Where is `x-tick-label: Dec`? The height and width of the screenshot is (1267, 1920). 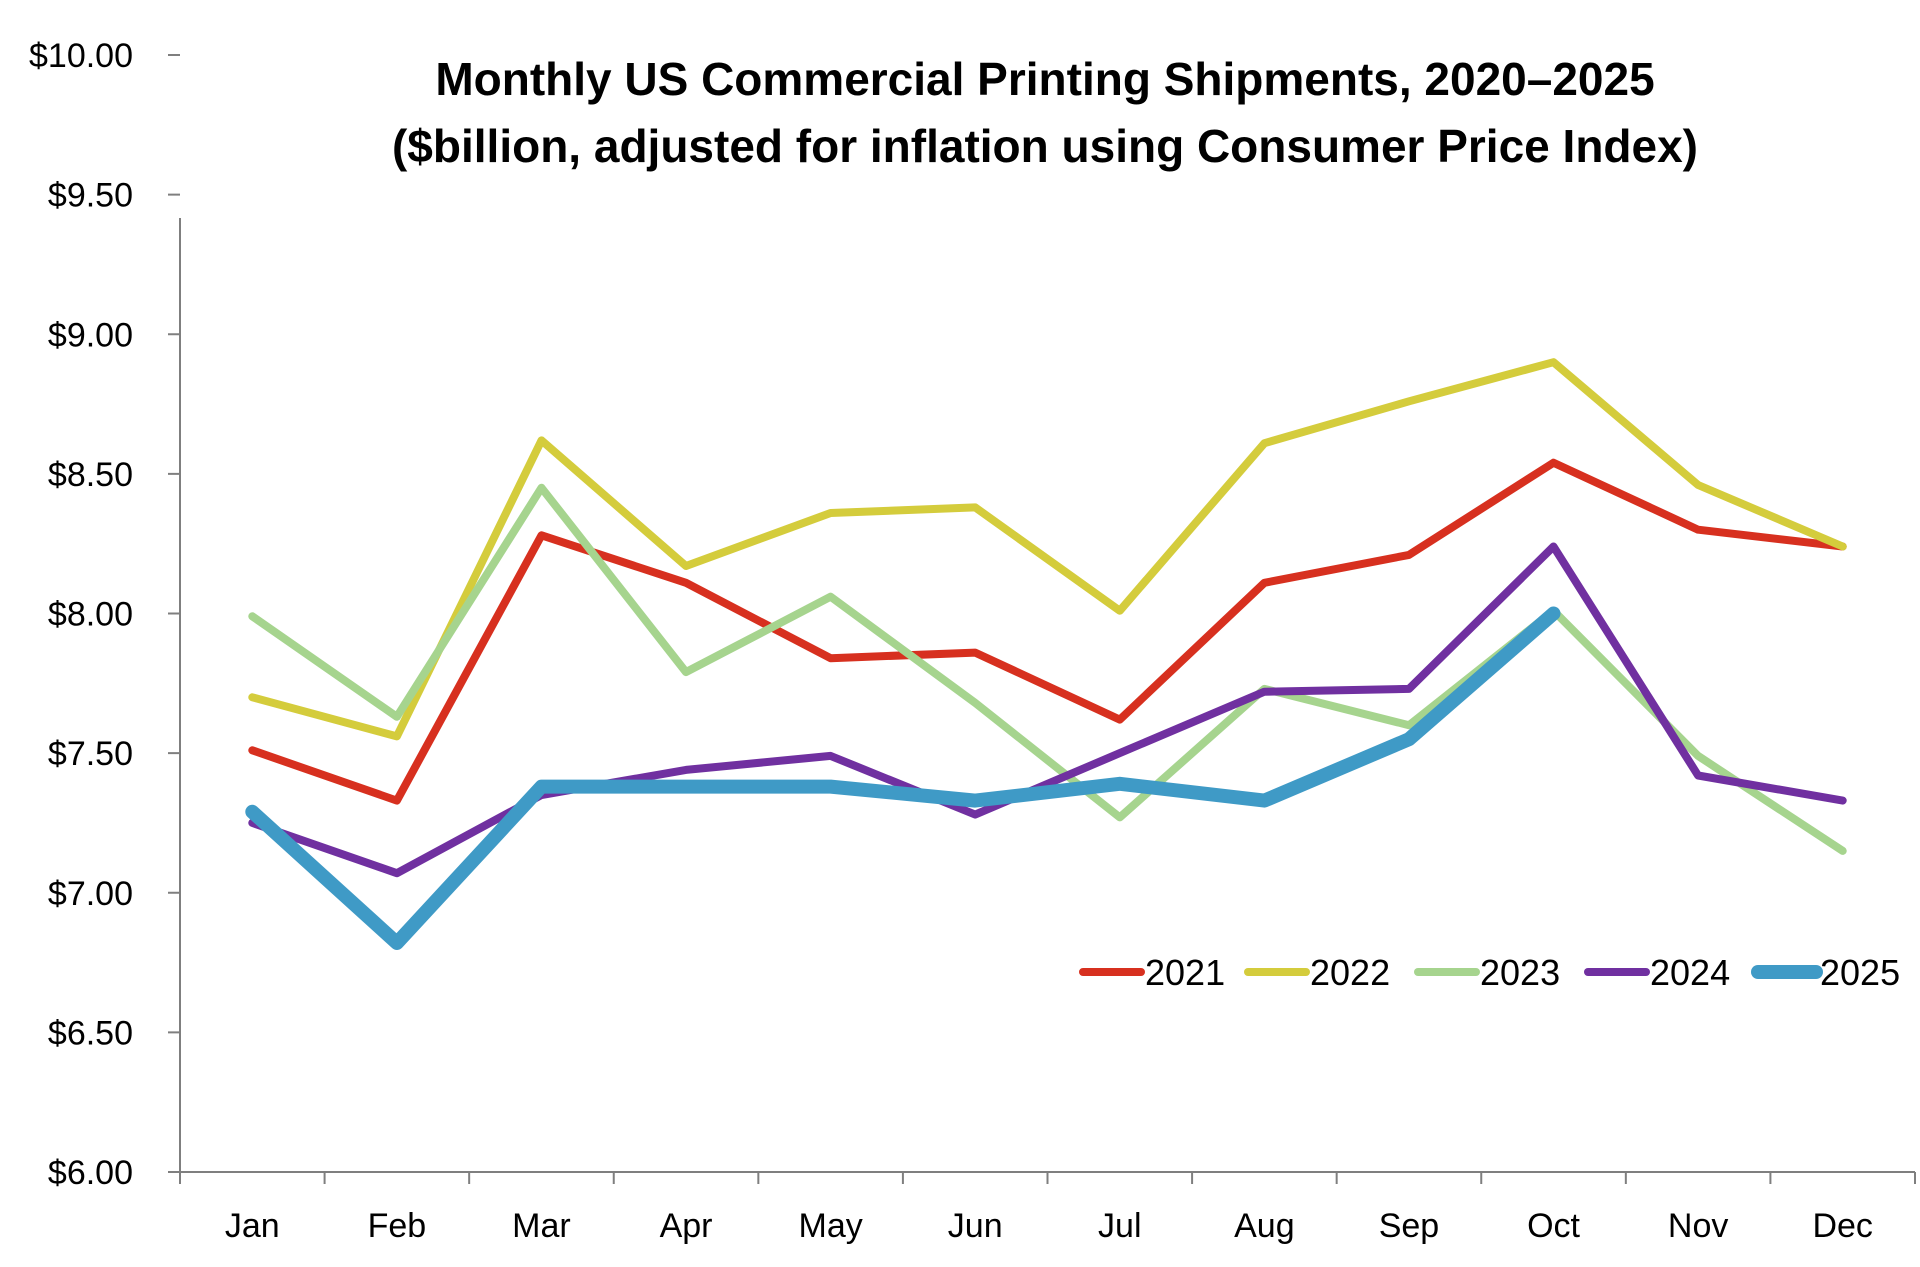 x-tick-label: Dec is located at coordinates (1842, 1226).